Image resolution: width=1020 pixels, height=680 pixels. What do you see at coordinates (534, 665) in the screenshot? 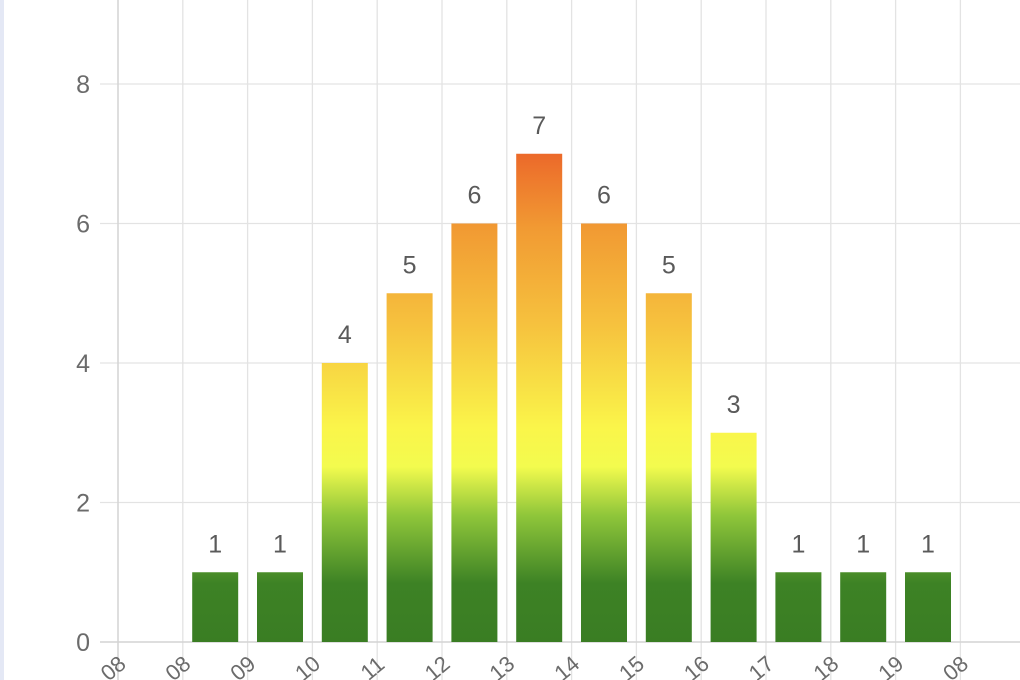
I see `x-axis-ticks: 08 08 09 10 11 12 13 14 15 16 17 18 19 08` at bounding box center [534, 665].